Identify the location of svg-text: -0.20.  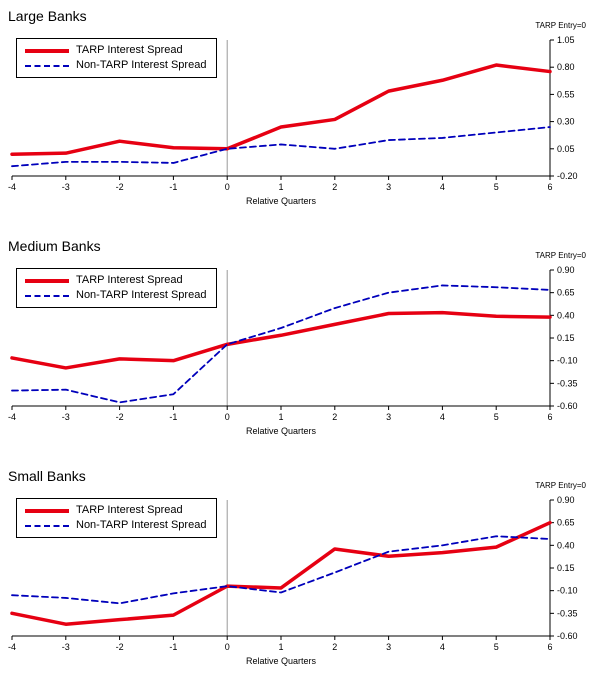
(567, 176).